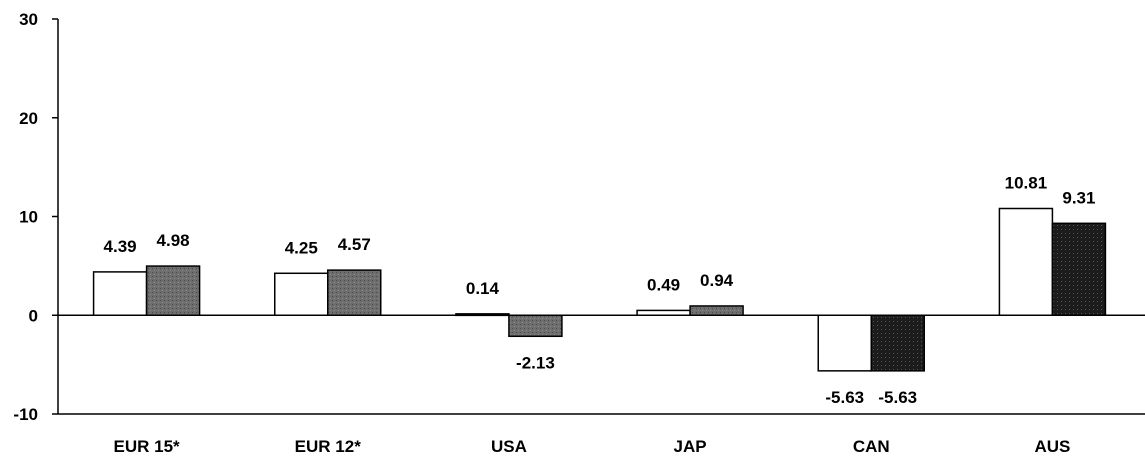  Describe the element at coordinates (147, 446) in the screenshot. I see `category-label: EUR 15*` at that location.